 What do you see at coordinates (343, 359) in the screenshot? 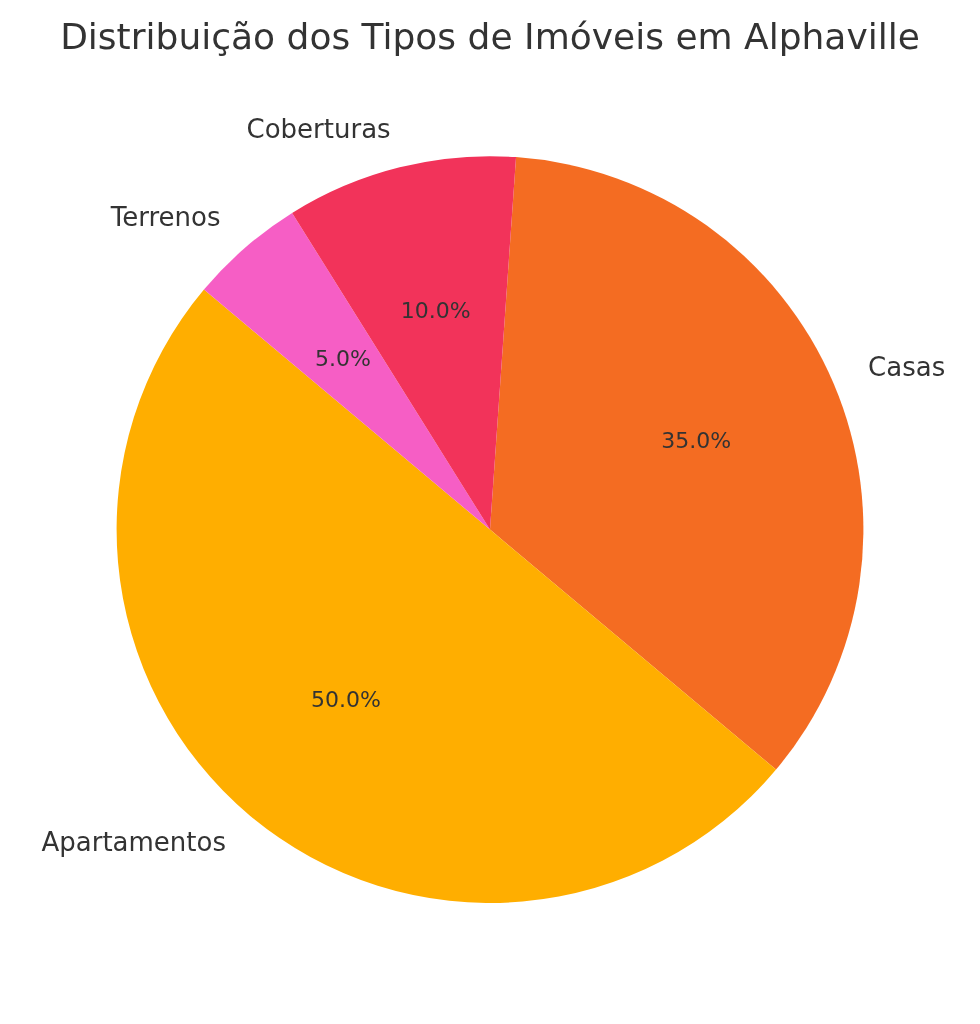
I see `data-label: 5.0%` at bounding box center [343, 359].